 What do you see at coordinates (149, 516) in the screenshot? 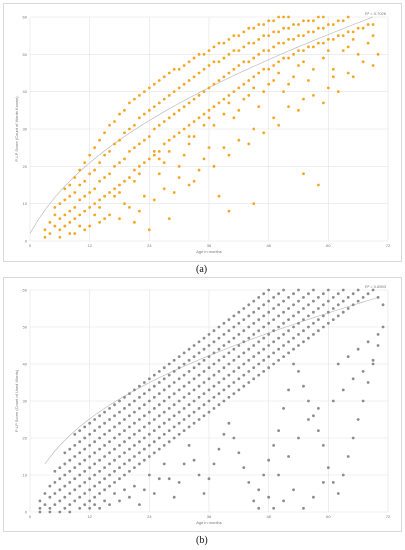
I see `x-tick-label: 24` at bounding box center [149, 516].